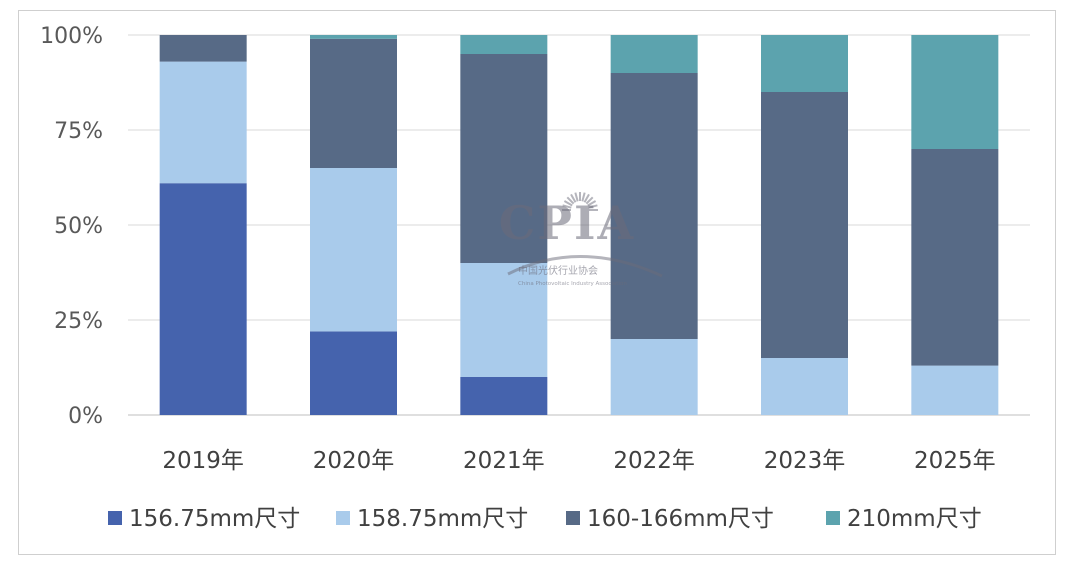 The width and height of the screenshot is (1080, 573). I want to click on y-tick-label: 50%, so click(78, 226).